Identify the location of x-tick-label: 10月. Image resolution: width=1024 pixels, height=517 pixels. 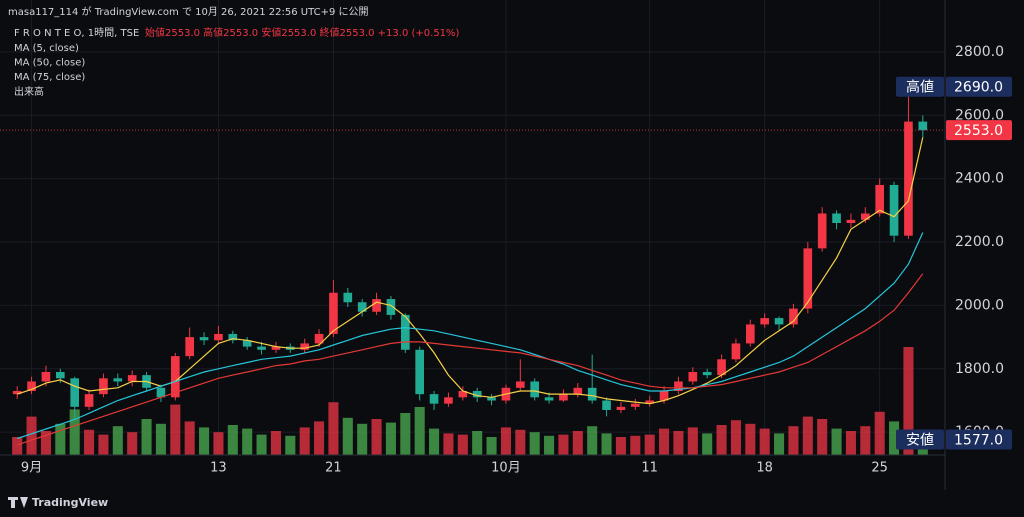
(506, 468).